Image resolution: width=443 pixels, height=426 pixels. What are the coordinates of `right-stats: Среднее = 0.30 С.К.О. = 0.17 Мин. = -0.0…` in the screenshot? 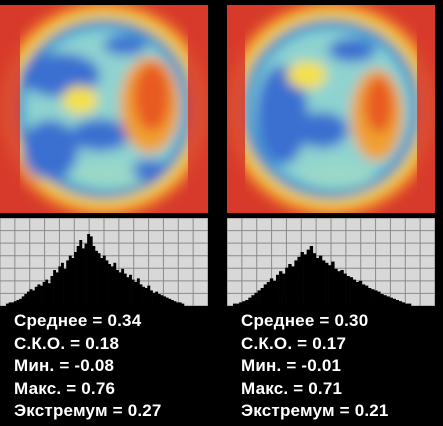 It's located at (341, 366).